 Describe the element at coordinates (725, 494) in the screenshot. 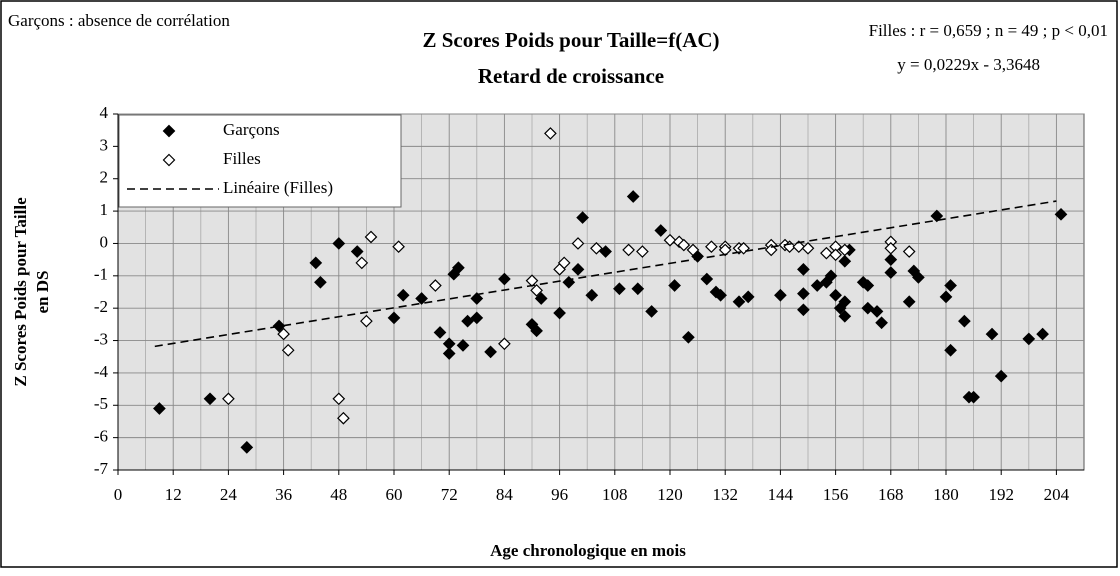

I see `x-tick-label: 132` at that location.